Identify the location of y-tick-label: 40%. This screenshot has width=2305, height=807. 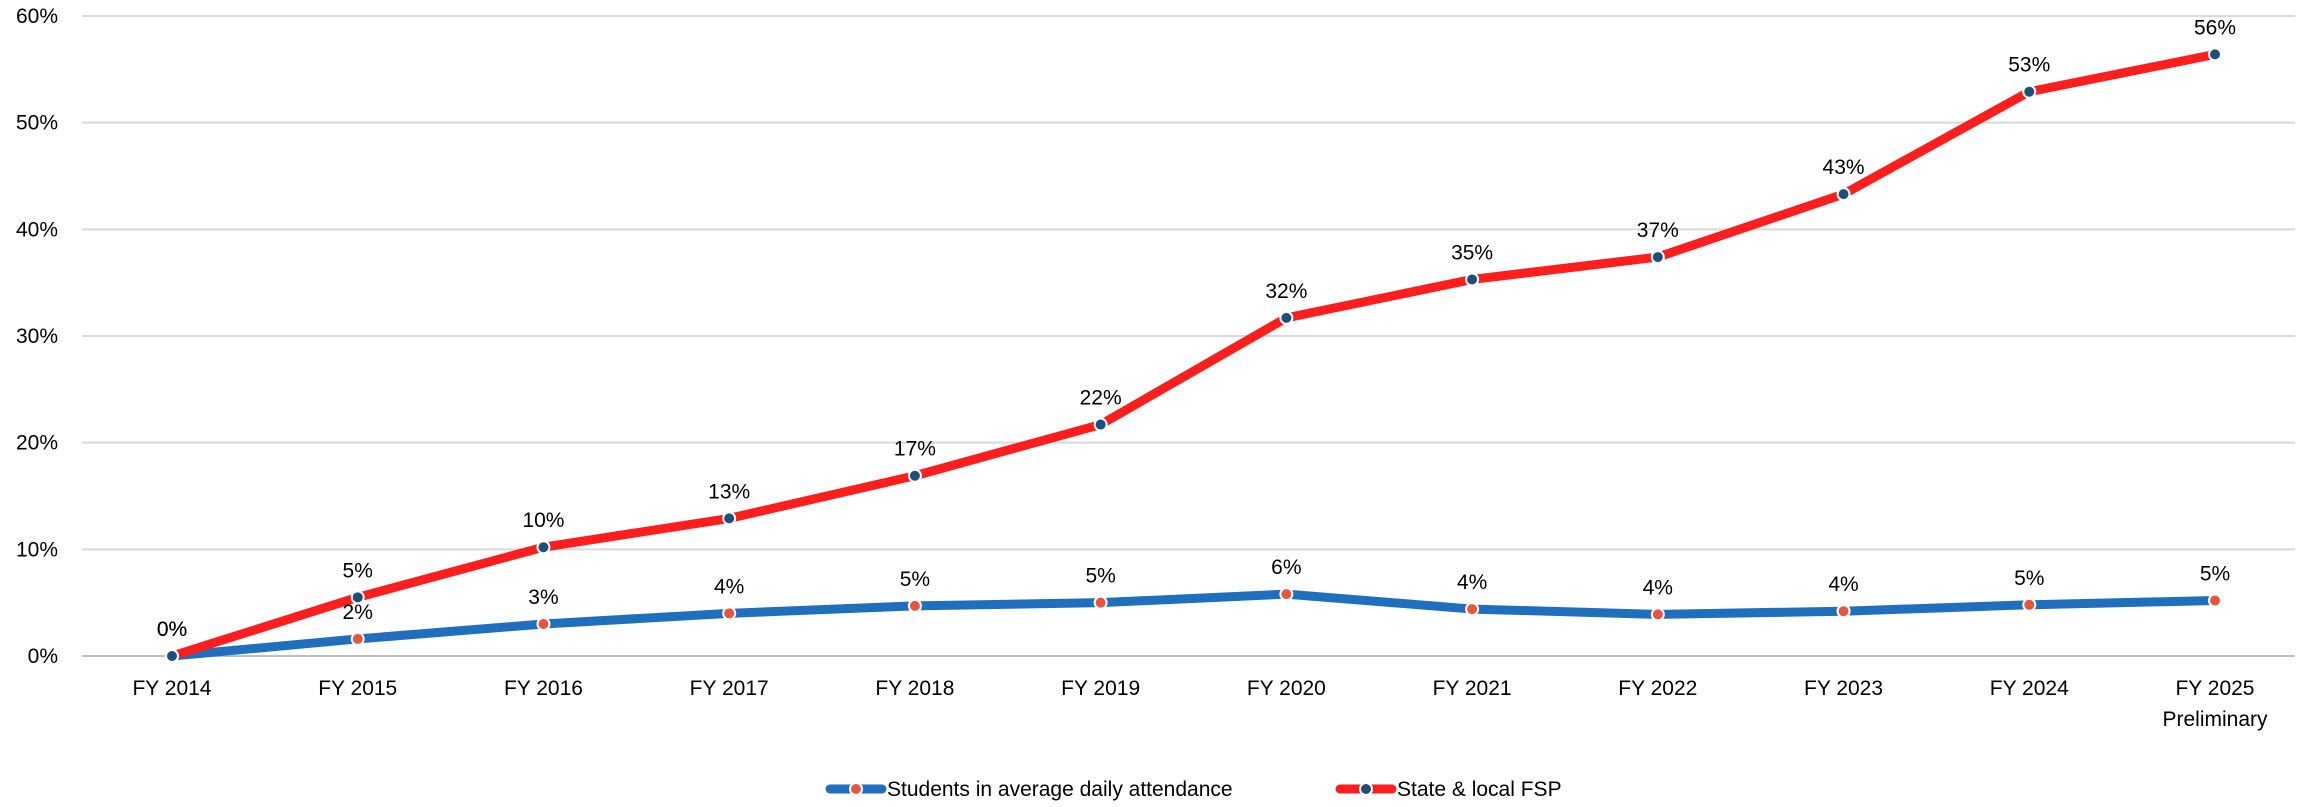
(37, 229).